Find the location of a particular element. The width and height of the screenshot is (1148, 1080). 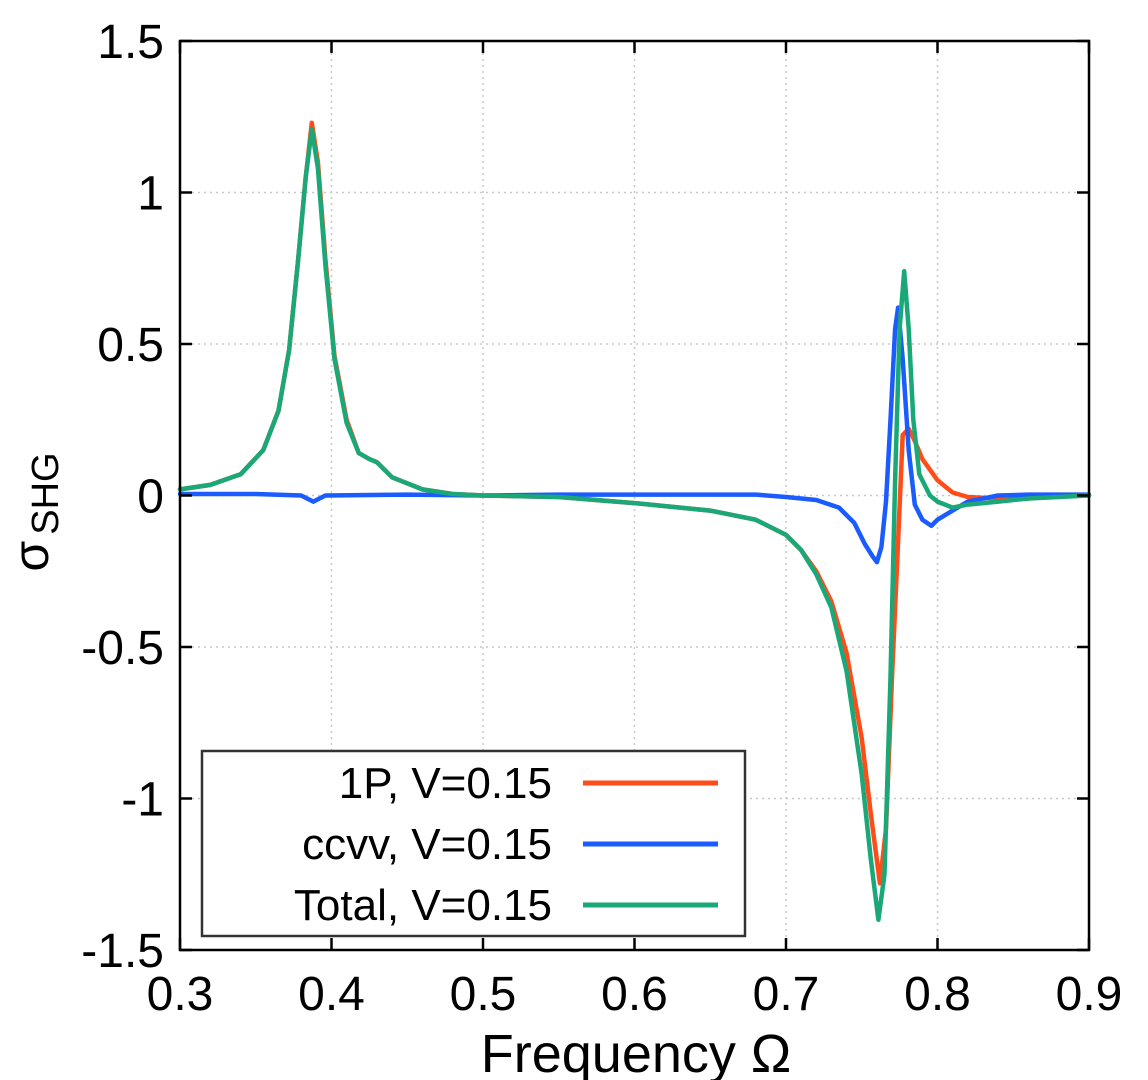

y-tick-label: -0.5 is located at coordinates (122, 648).